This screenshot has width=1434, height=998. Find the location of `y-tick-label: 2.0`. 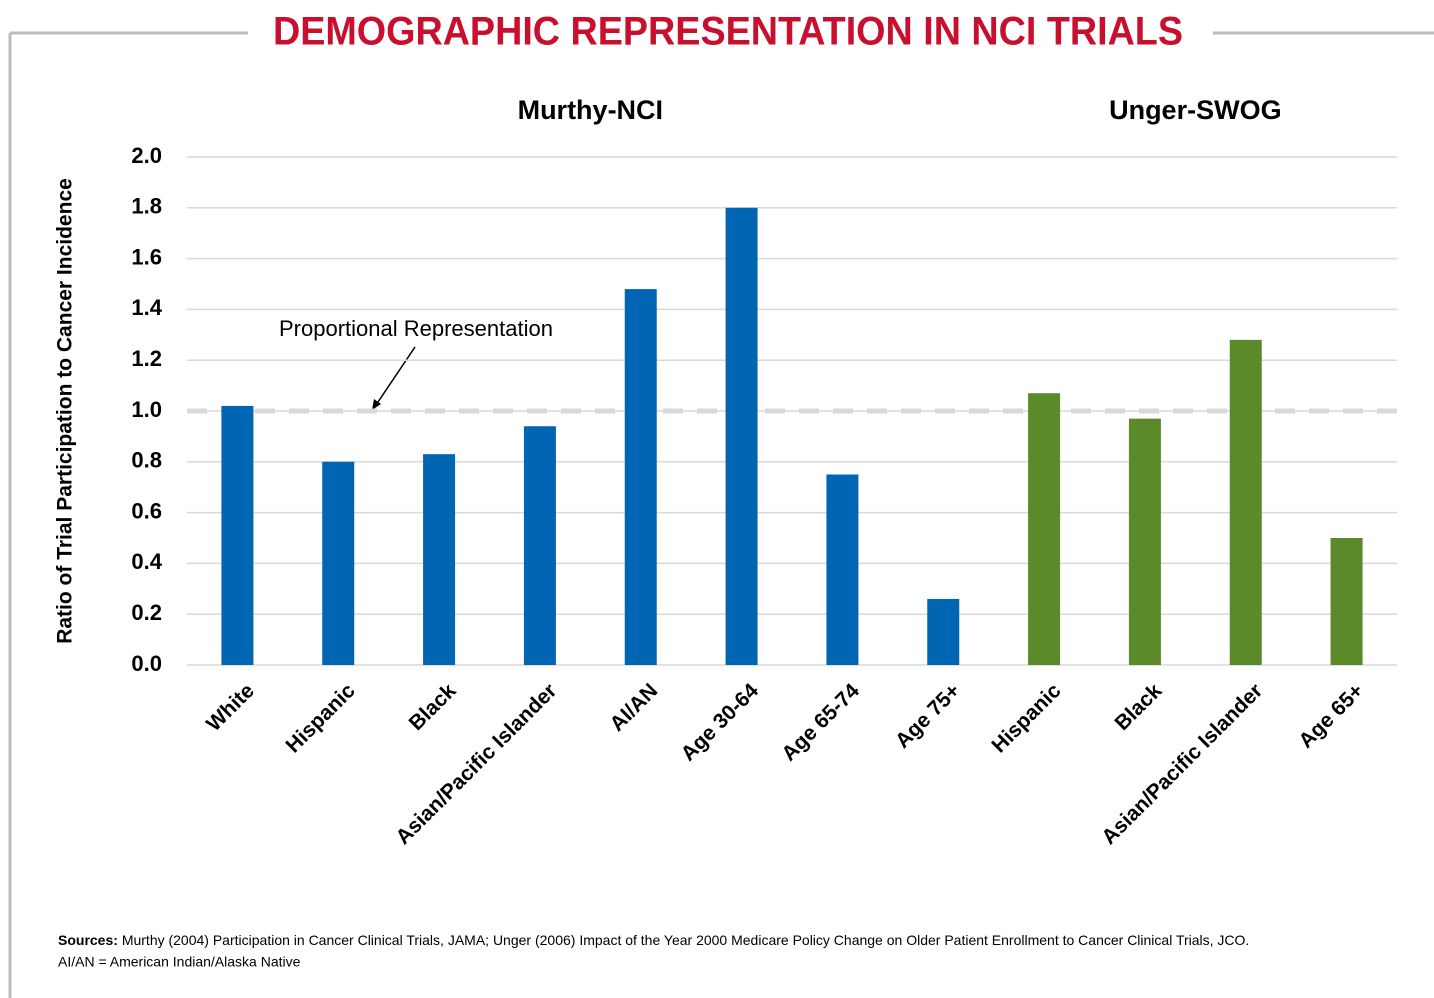

y-tick-label: 2.0 is located at coordinates (146, 155).